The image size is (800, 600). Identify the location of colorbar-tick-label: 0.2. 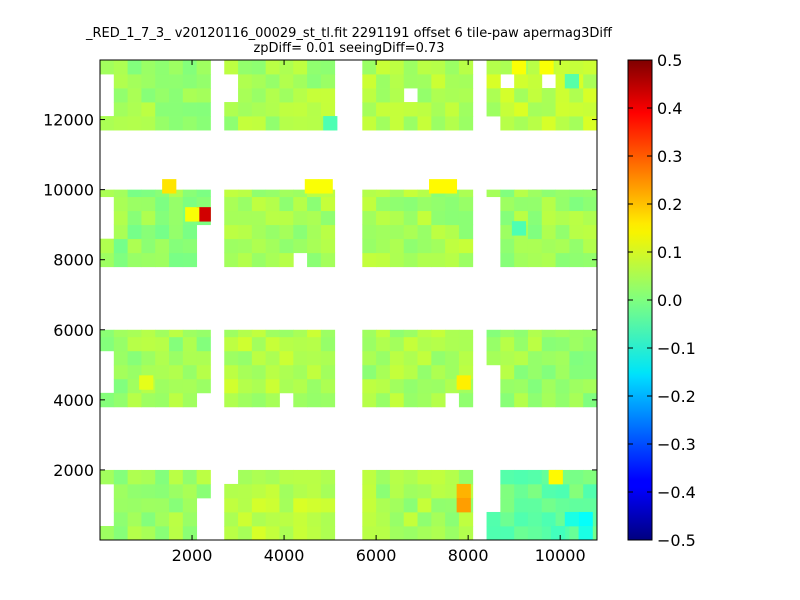
(669, 204).